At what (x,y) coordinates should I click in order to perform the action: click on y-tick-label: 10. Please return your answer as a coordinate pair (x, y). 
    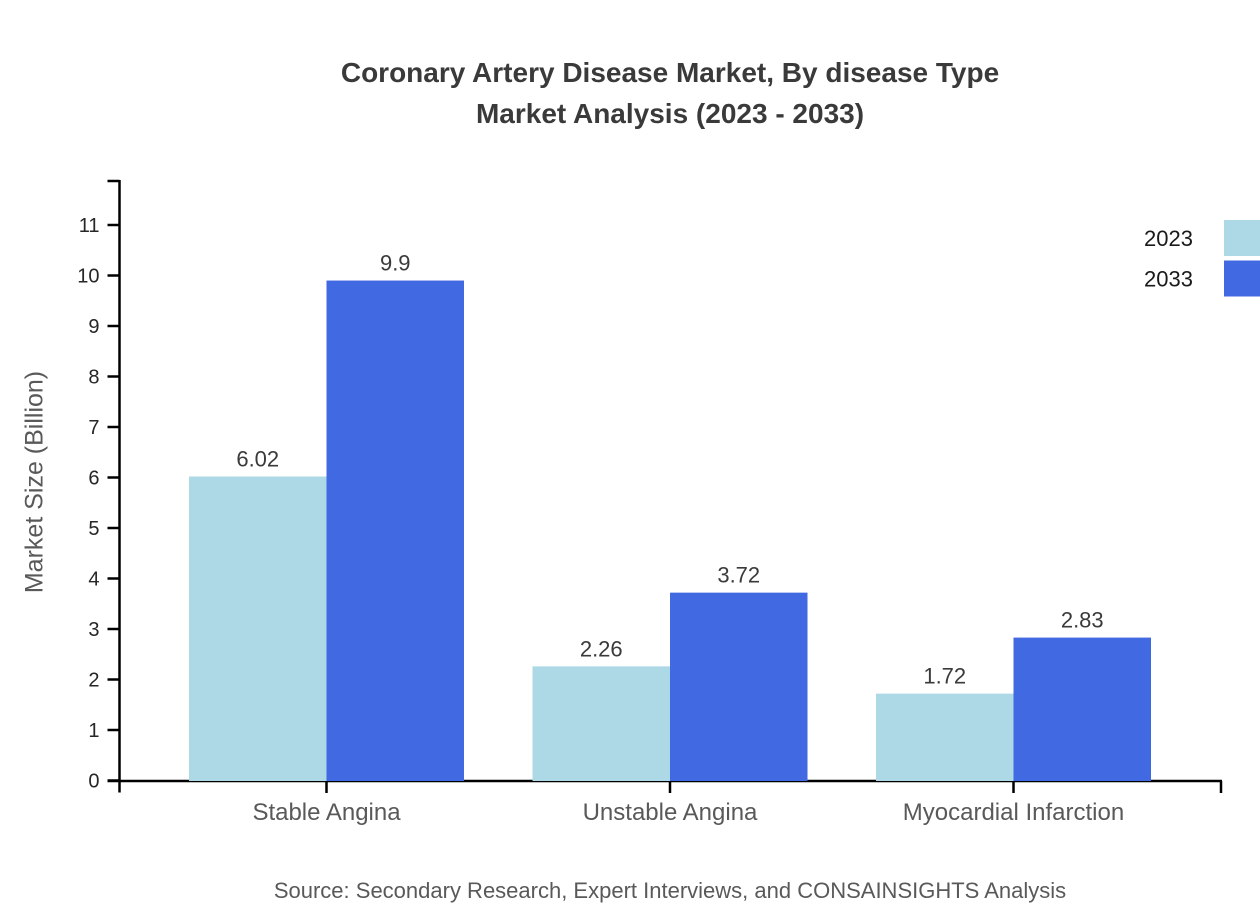
    Looking at the image, I should click on (88, 277).